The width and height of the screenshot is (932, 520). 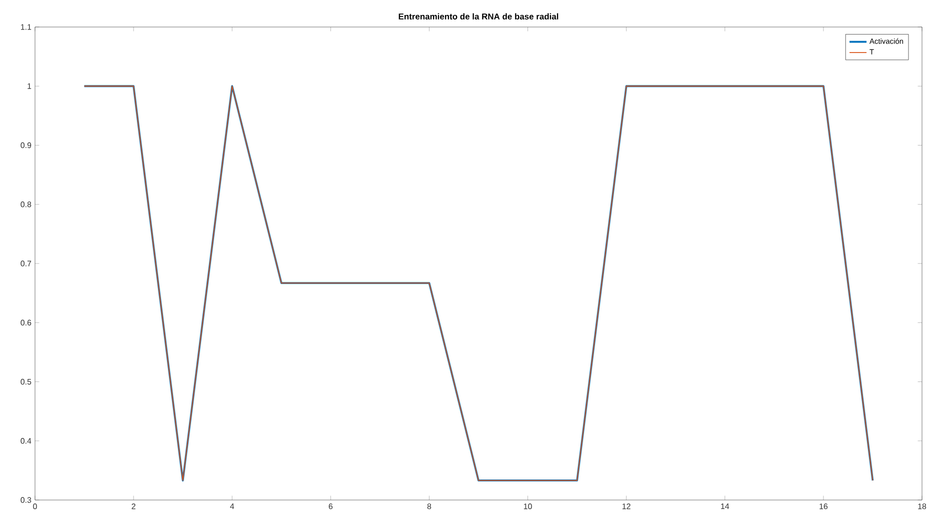 What do you see at coordinates (478, 16) in the screenshot?
I see `chart-title: Entrenamiento de la RNA de base radial` at bounding box center [478, 16].